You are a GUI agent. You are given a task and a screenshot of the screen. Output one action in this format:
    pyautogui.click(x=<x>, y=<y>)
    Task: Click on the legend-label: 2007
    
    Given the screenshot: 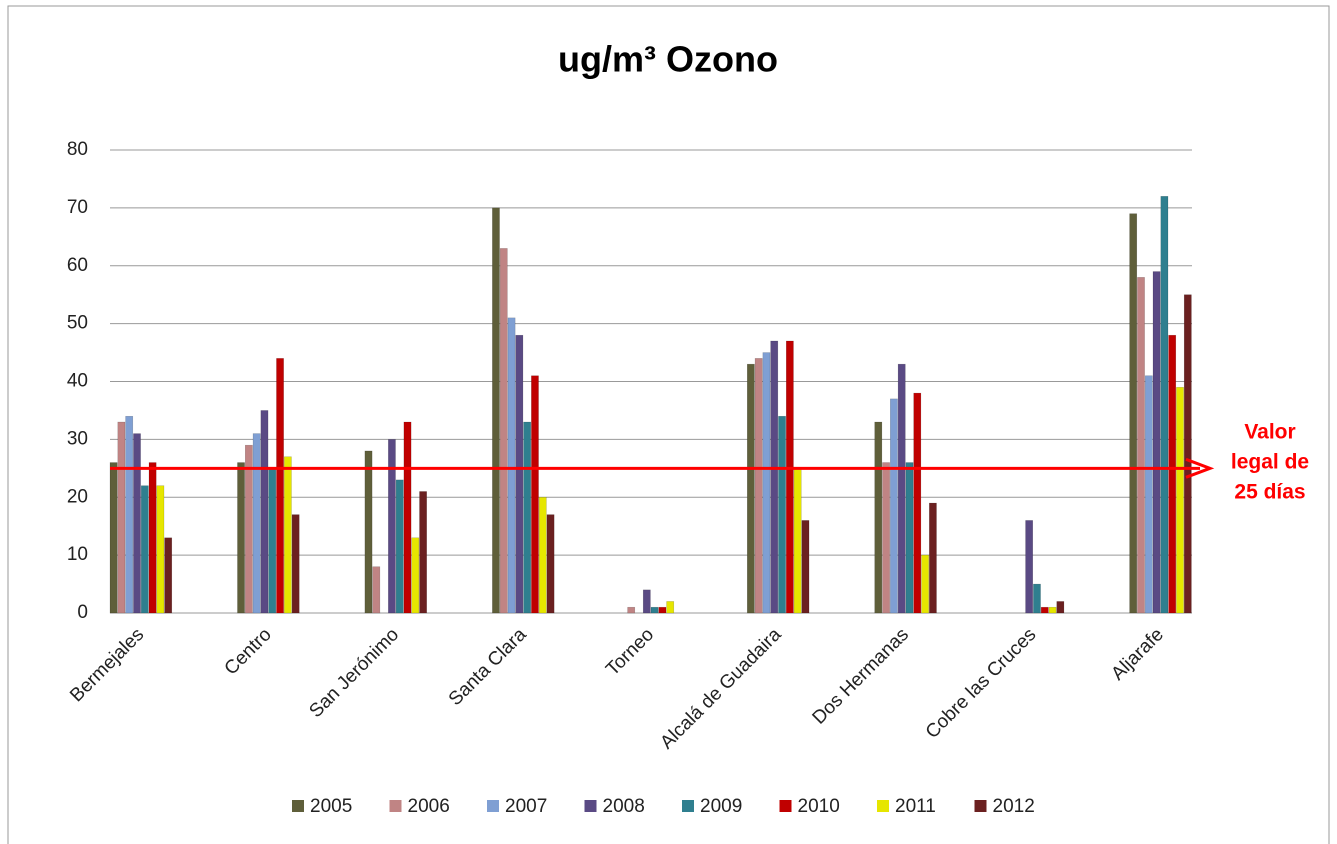 What is the action you would take?
    pyautogui.click(x=526, y=806)
    